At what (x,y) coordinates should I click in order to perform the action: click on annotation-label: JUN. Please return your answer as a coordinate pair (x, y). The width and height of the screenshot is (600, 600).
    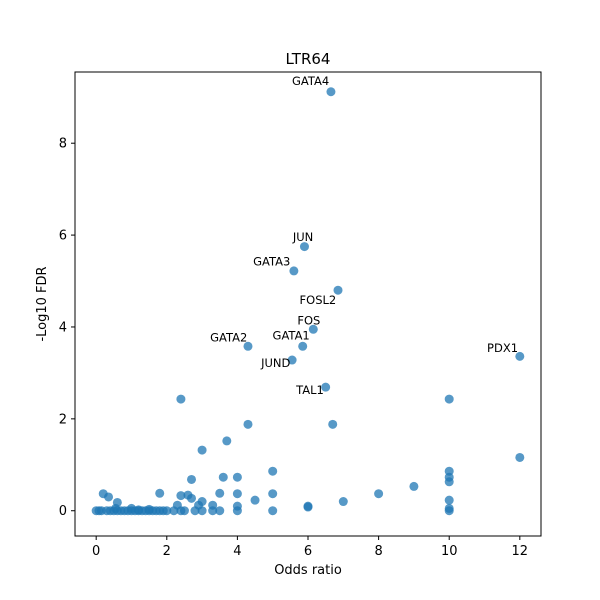
    Looking at the image, I should click on (302, 237).